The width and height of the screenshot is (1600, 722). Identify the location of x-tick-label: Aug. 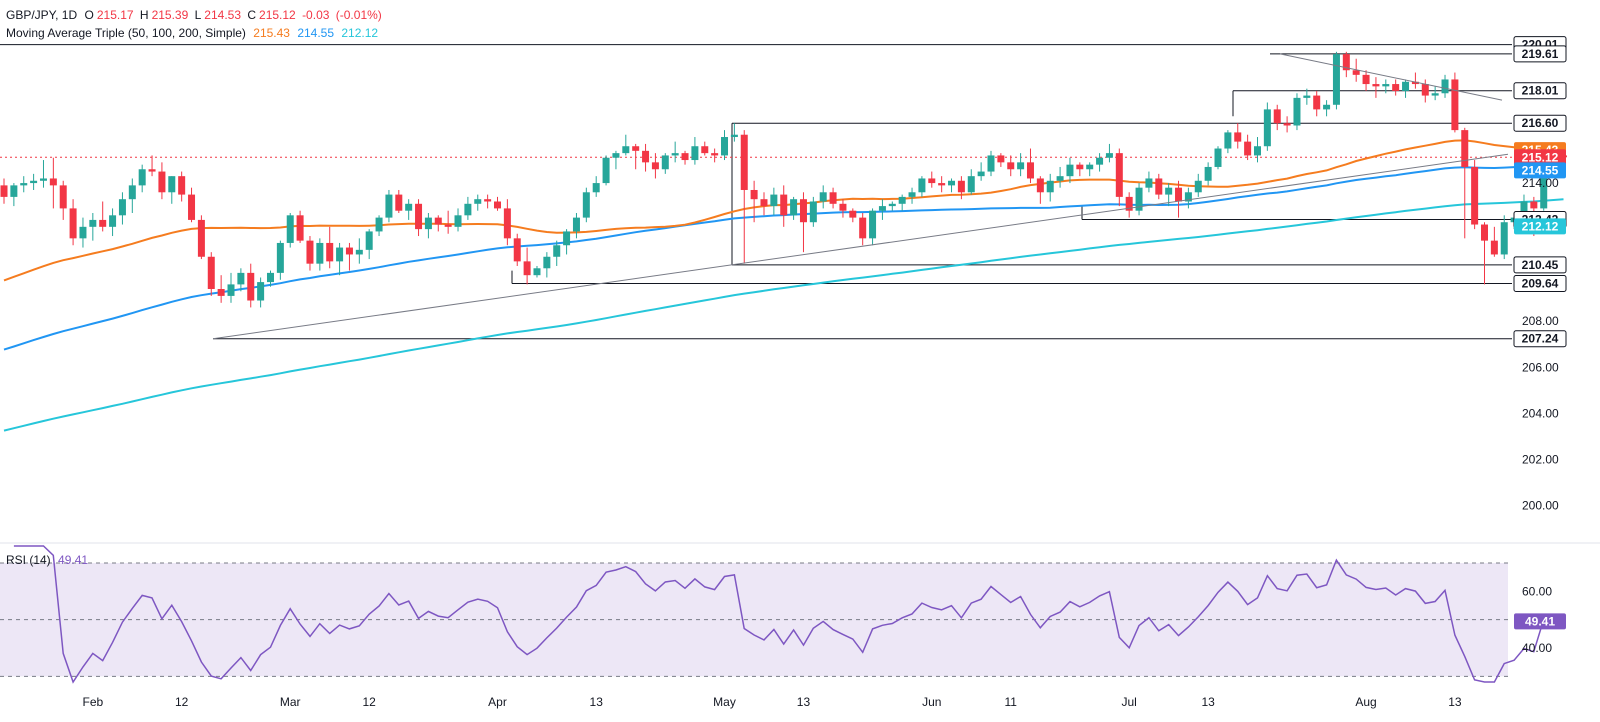
(1365, 702).